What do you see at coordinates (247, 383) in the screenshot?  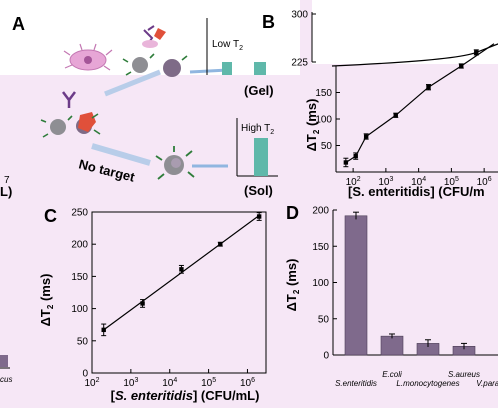 I see `panel-c-xtick-label: 10⁶` at bounding box center [247, 383].